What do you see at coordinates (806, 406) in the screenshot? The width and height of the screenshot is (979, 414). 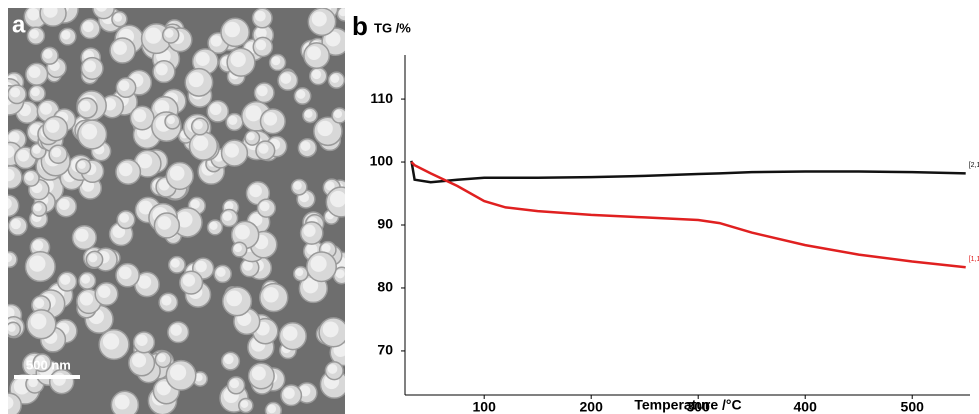 I see `x-tick-label: 400` at bounding box center [806, 406].